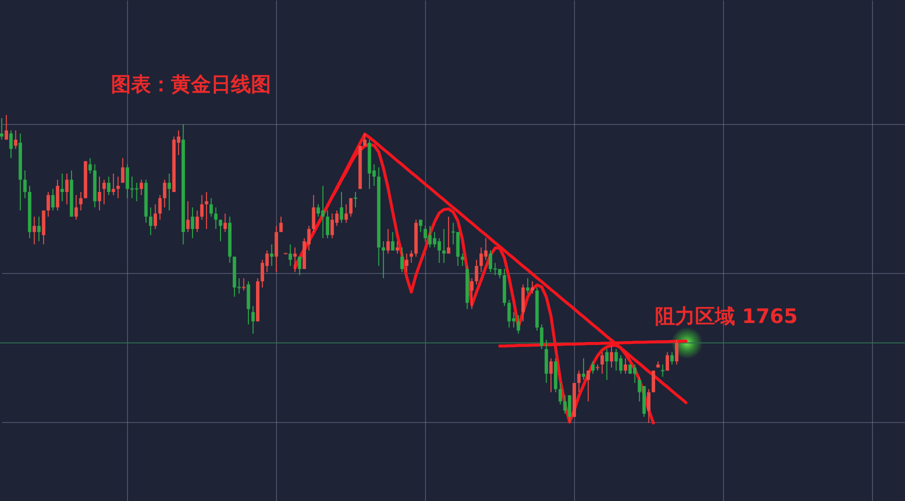  What do you see at coordinates (726, 316) in the screenshot?
I see `annotation: 阻力区域 1765` at bounding box center [726, 316].